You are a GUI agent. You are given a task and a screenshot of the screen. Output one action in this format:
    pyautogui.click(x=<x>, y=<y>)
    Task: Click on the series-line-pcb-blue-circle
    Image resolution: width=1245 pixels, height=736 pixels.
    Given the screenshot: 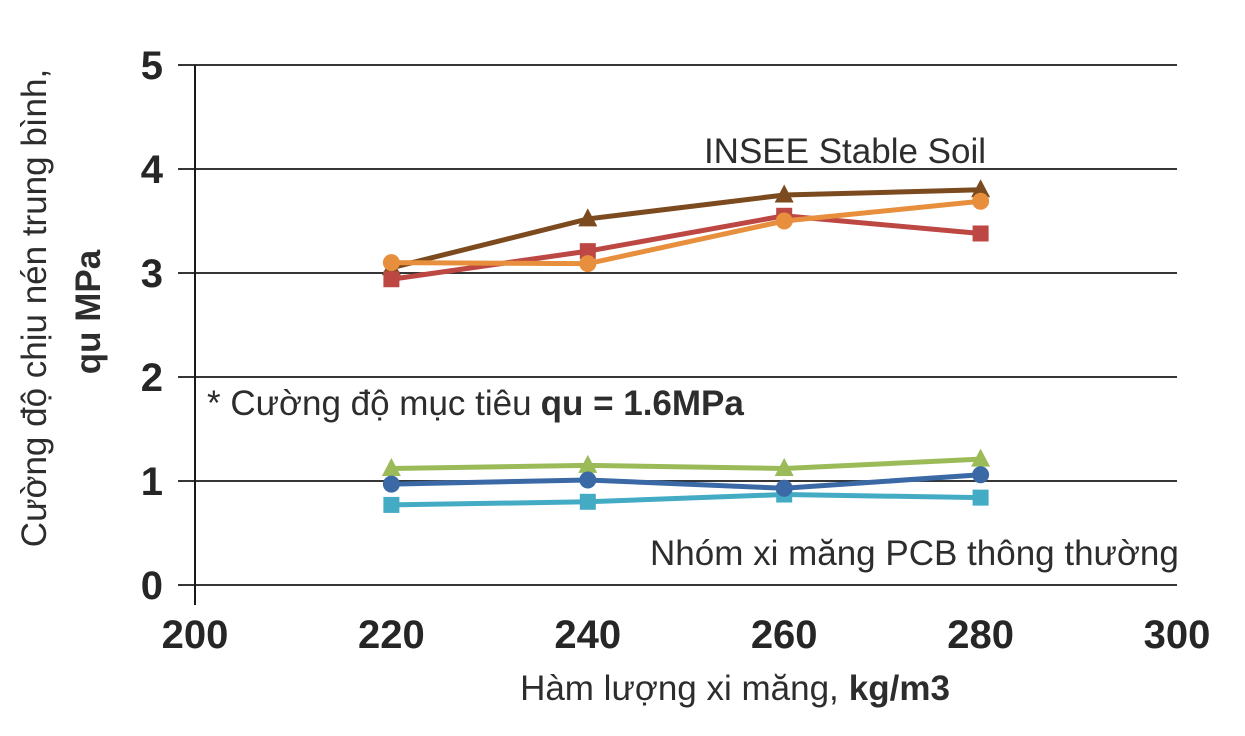 What is the action you would take?
    pyautogui.click(x=686, y=481)
    